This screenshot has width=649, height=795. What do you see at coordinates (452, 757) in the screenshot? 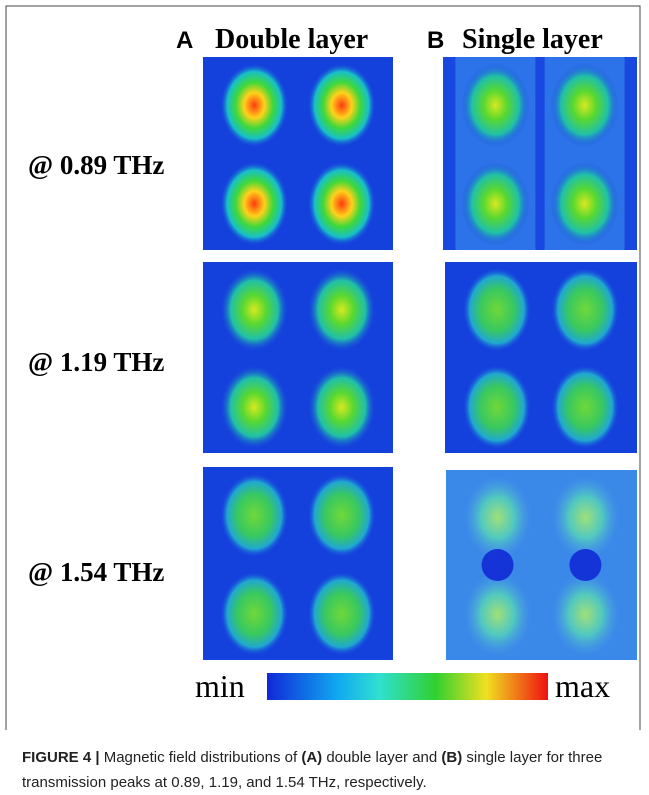
I see `caption-ref: (B)` at bounding box center [452, 757].